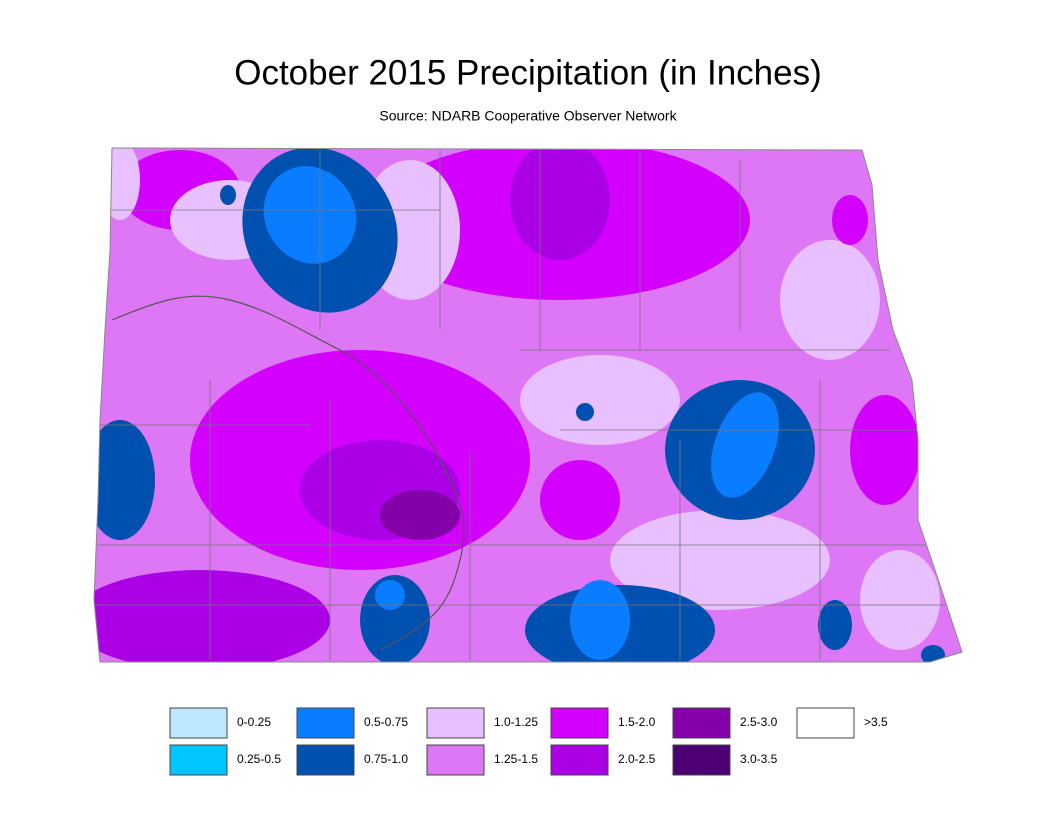 Image resolution: width=1056 pixels, height=821 pixels. Describe the element at coordinates (637, 722) in the screenshot. I see `legend-label: 1.5-2.0` at that location.